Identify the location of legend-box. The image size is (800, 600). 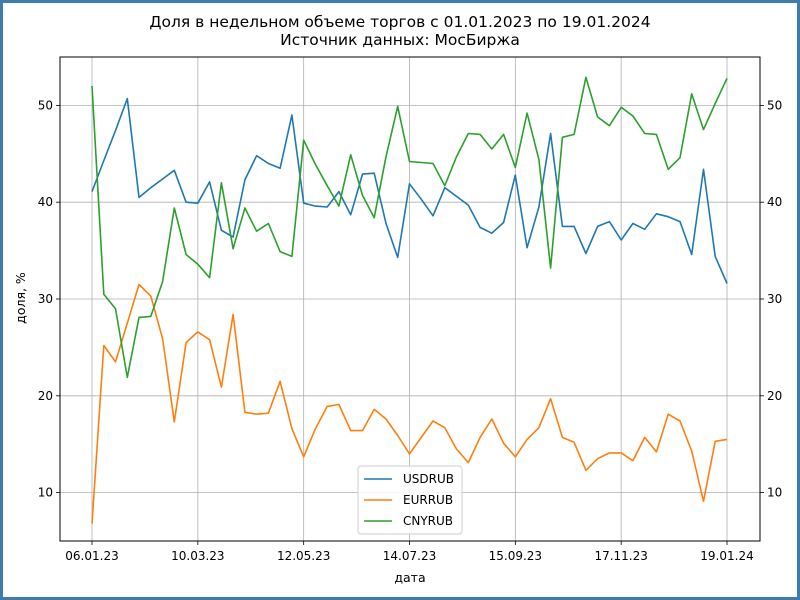
(410, 500).